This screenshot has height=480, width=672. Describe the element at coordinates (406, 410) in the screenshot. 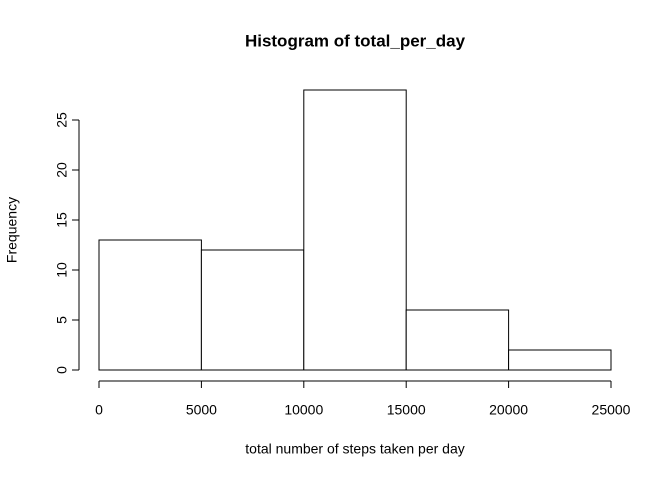

I see `x-tick-label: 15000` at that location.